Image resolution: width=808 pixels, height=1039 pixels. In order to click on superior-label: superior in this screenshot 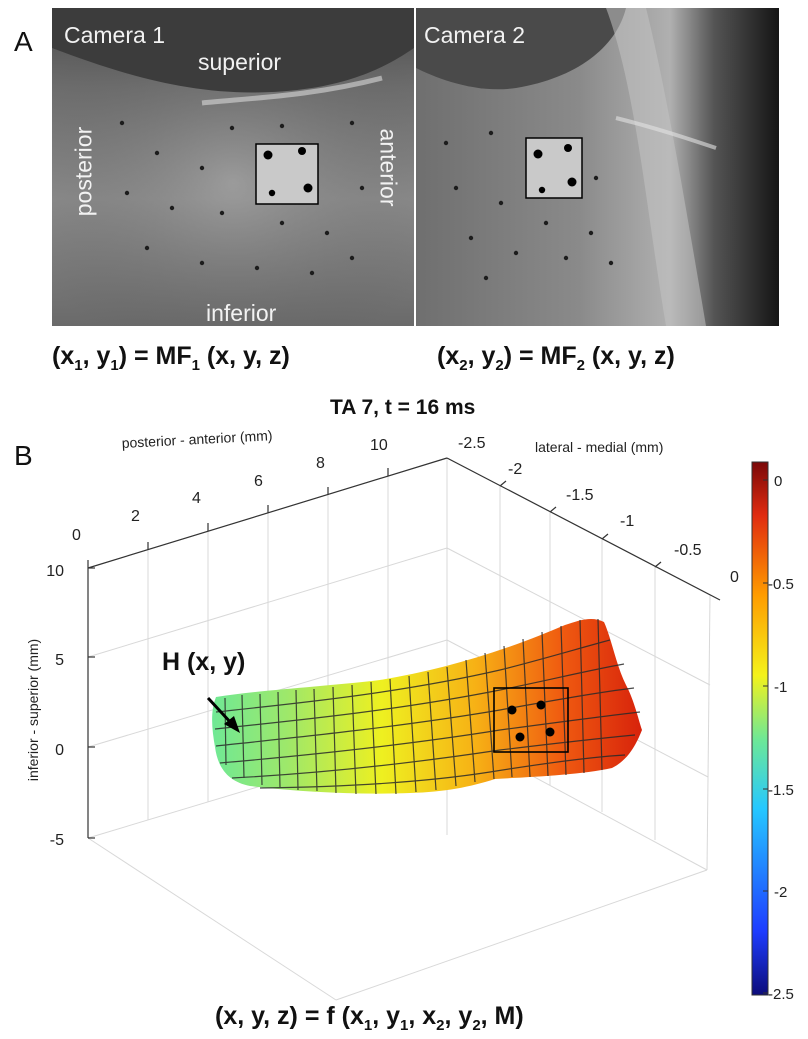, I will do `click(240, 62)`.